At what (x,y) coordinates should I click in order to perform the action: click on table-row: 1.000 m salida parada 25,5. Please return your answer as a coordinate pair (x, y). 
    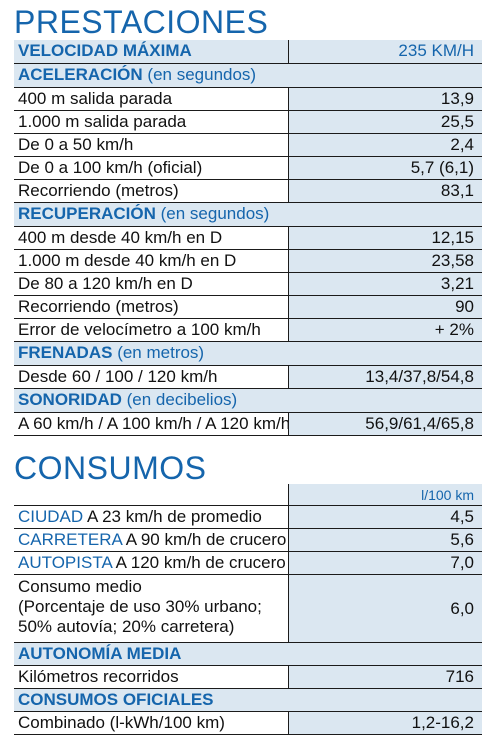
    Looking at the image, I should click on (248, 122).